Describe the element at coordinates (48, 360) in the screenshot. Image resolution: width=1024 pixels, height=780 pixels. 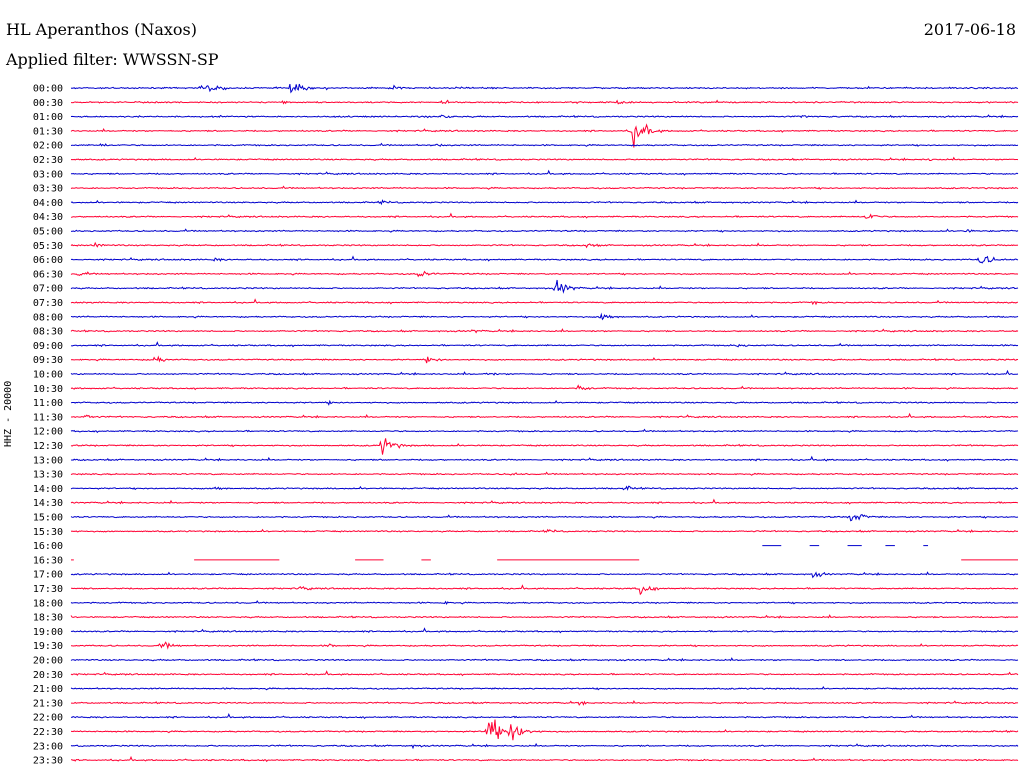
I see `row-label-19: 09:30` at that location.